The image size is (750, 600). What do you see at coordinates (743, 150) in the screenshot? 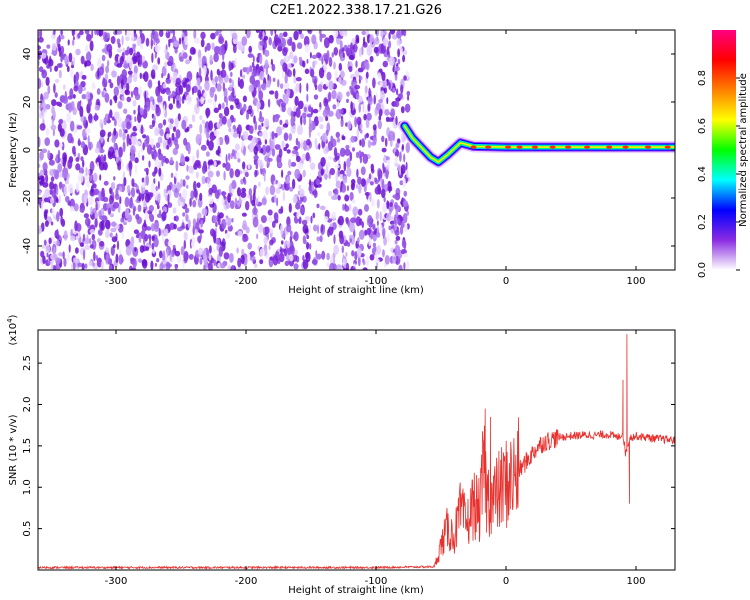
I see `colorbar-label: Normalized spectral amplitude` at bounding box center [743, 150].